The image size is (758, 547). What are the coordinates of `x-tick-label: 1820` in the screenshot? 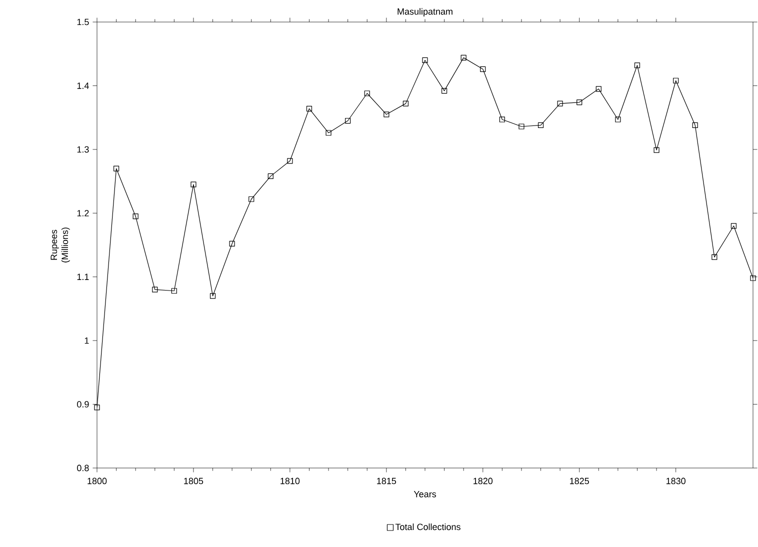 It's located at (483, 481).